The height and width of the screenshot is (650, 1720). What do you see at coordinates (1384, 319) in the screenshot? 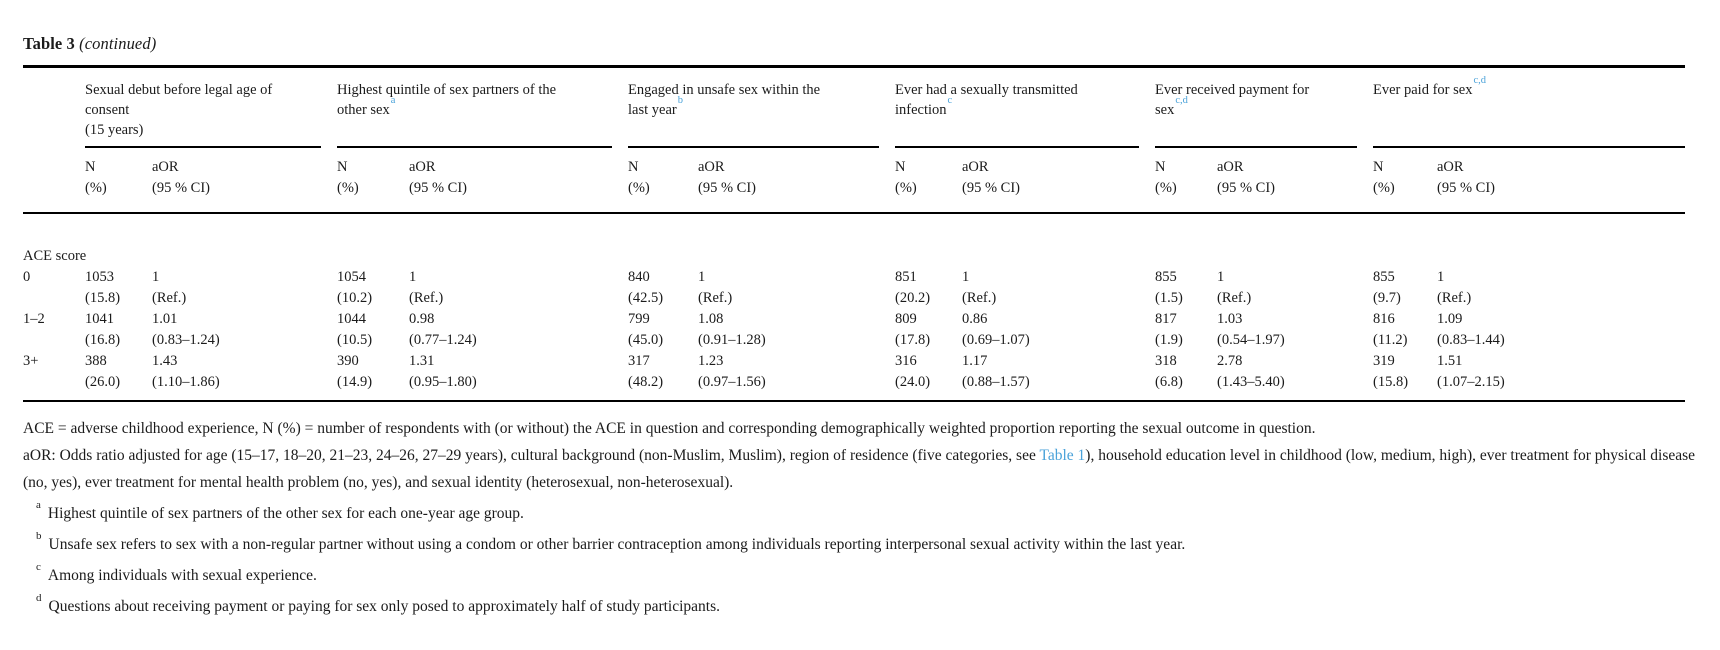
I see `value-n: 816` at bounding box center [1384, 319].